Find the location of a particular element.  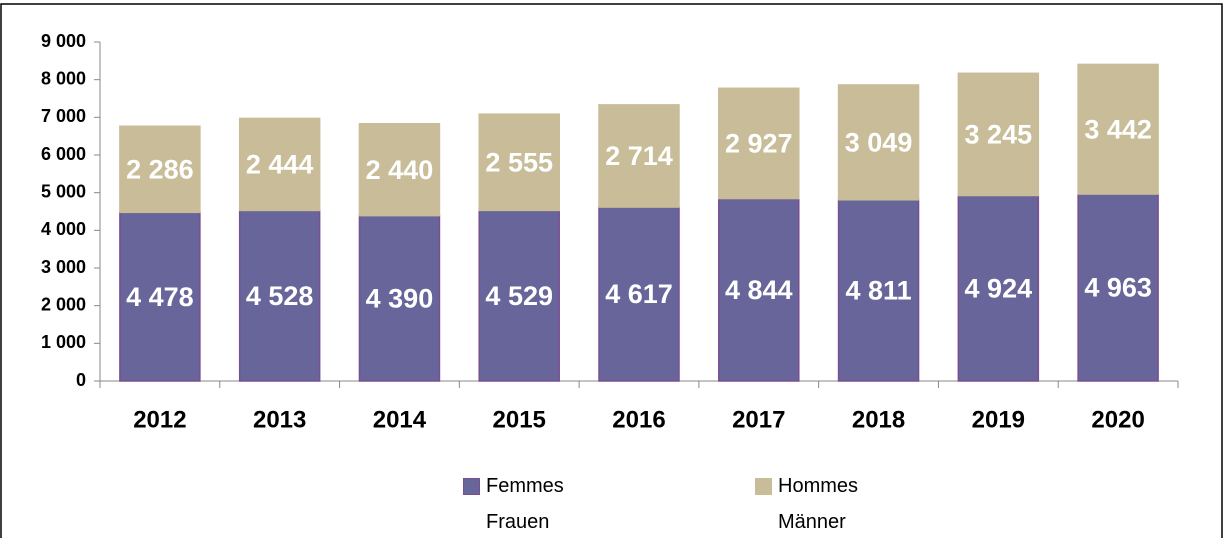

value-label: 3 442 is located at coordinates (1118, 129).